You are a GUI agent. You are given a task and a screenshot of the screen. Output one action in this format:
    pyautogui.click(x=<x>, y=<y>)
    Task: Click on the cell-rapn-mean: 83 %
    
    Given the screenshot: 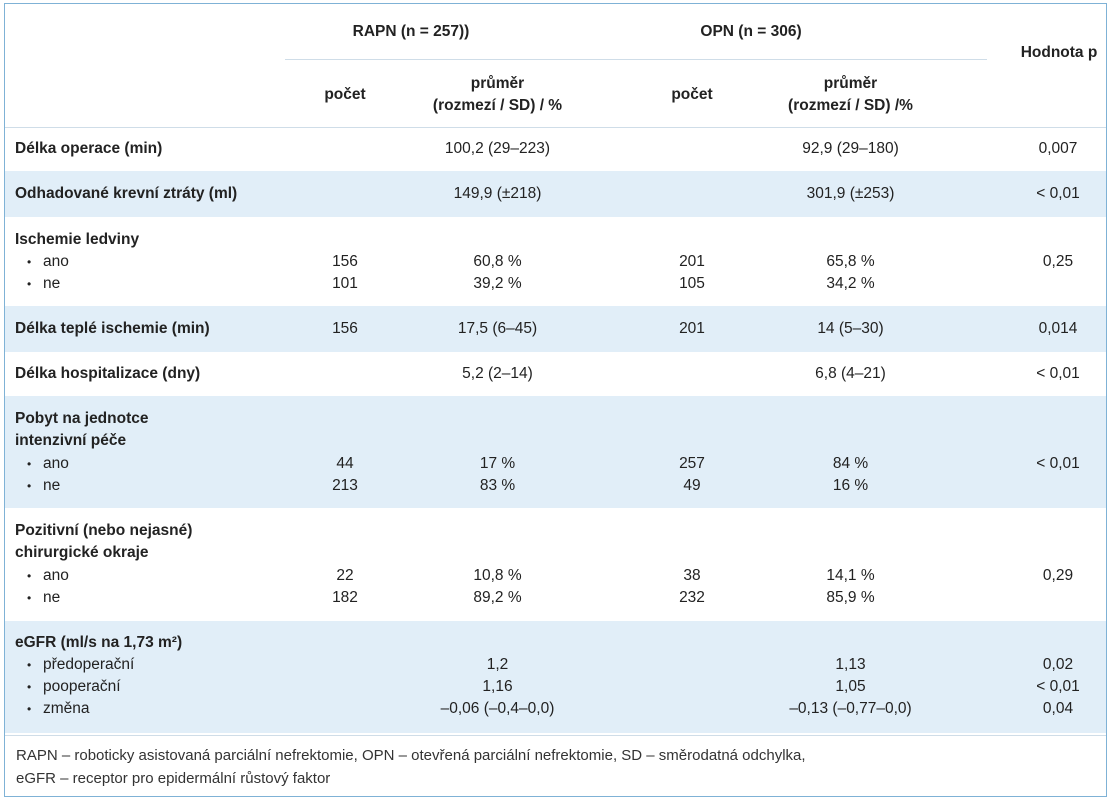 What is the action you would take?
    pyautogui.click(x=497, y=485)
    